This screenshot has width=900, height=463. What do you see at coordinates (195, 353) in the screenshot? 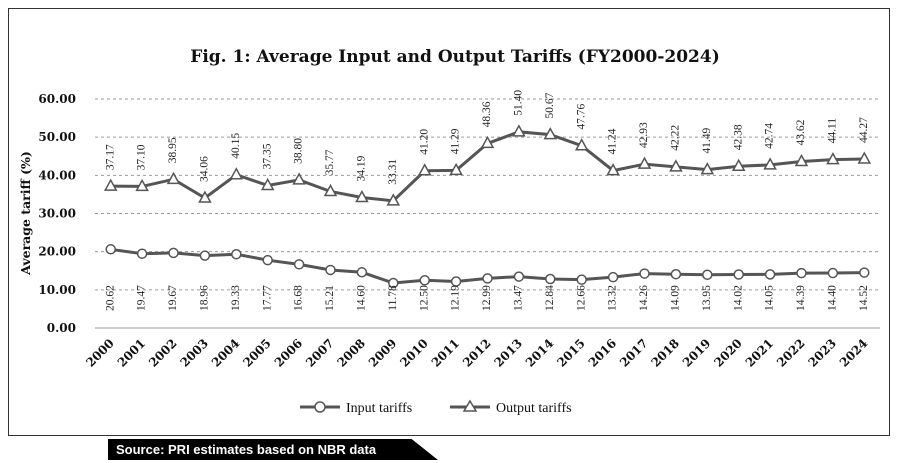
I see `x-tick-label: 2003` at bounding box center [195, 353].